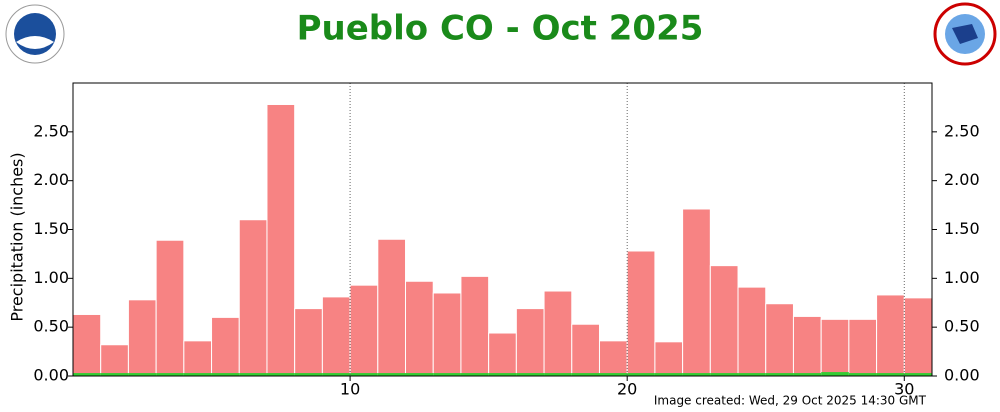 The height and width of the screenshot is (412, 1000). What do you see at coordinates (962, 228) in the screenshot?
I see `y2-tick-label: 1.50` at bounding box center [962, 228].